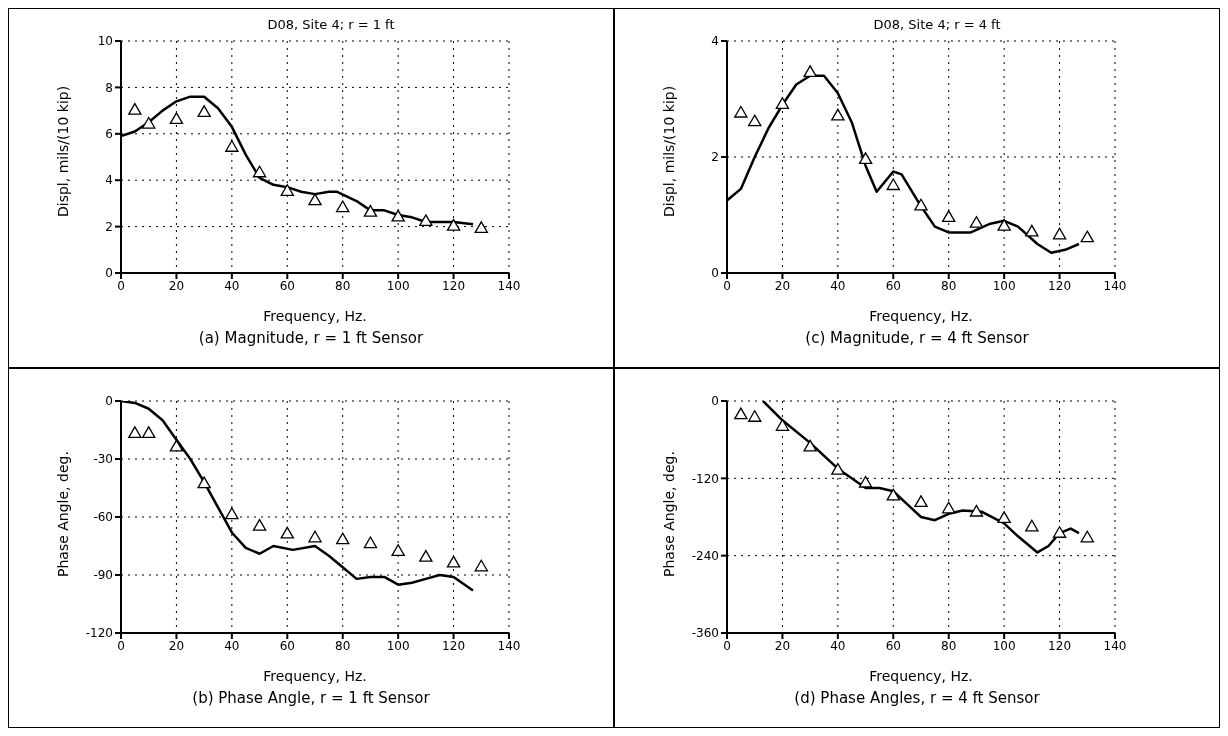 This screenshot has height=736, width=1228. I want to click on chart-title: D08, Site 4; r = 1 ft, so click(331, 24).